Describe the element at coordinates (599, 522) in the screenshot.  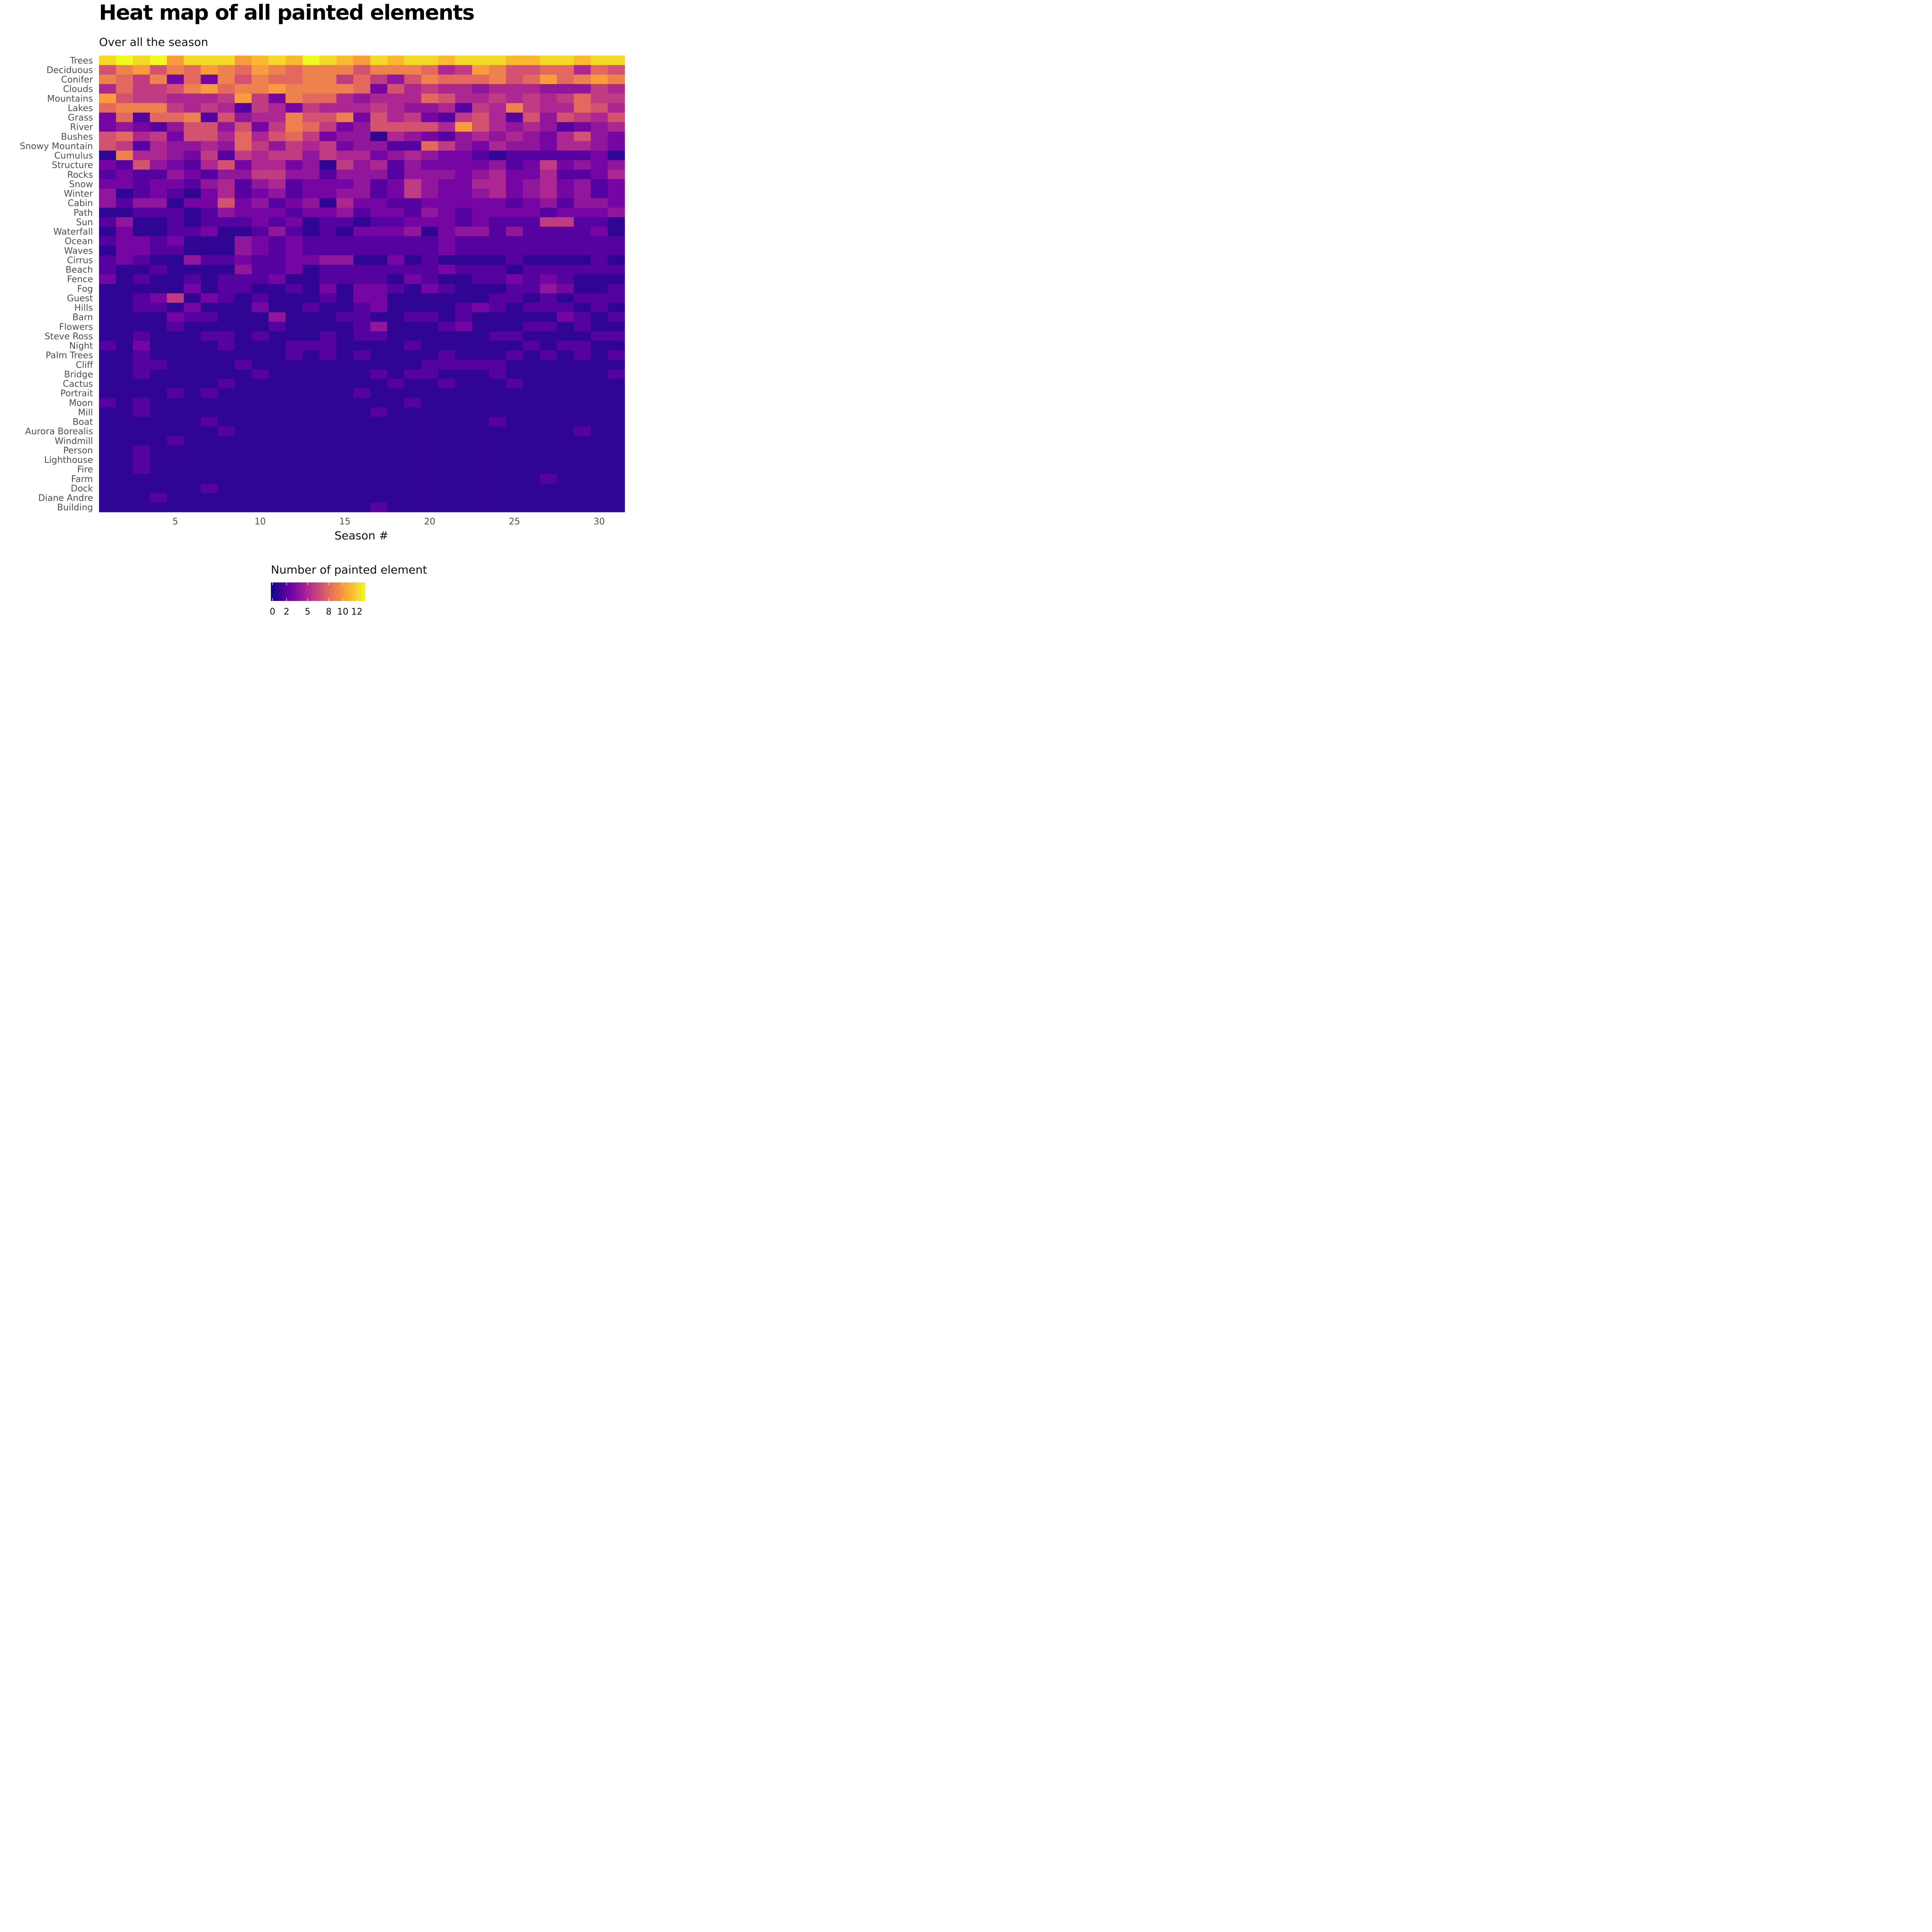
I see `x-tick-label: 30` at that location.